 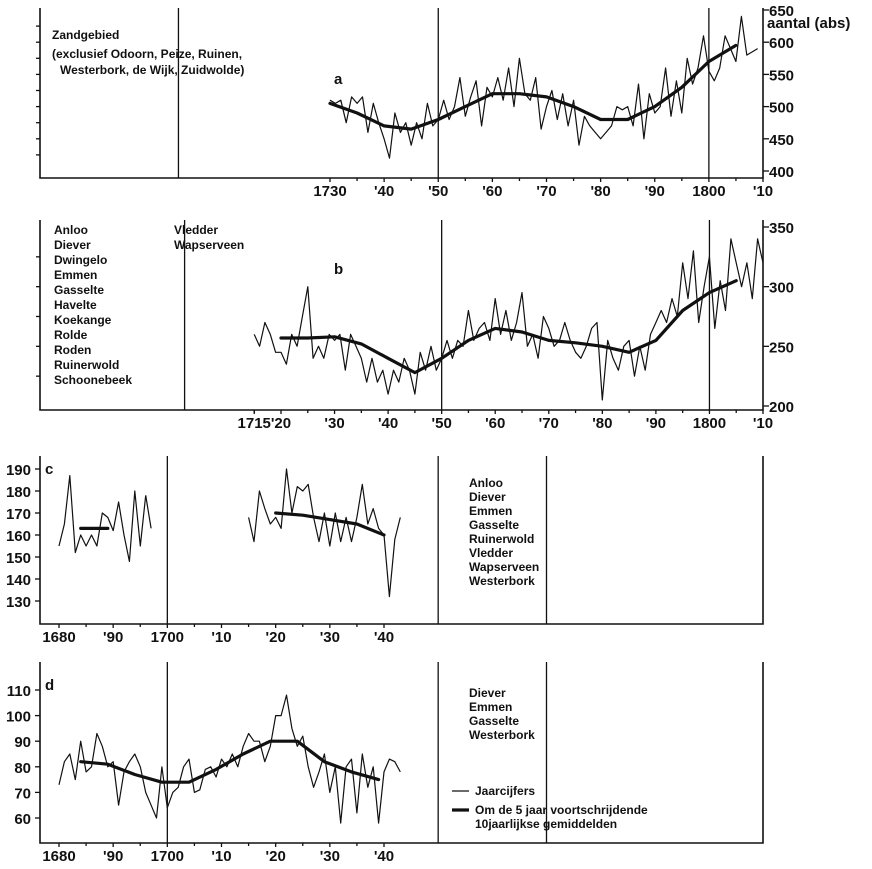 I want to click on panel-c-xtick-label: '30, so click(x=330, y=637).